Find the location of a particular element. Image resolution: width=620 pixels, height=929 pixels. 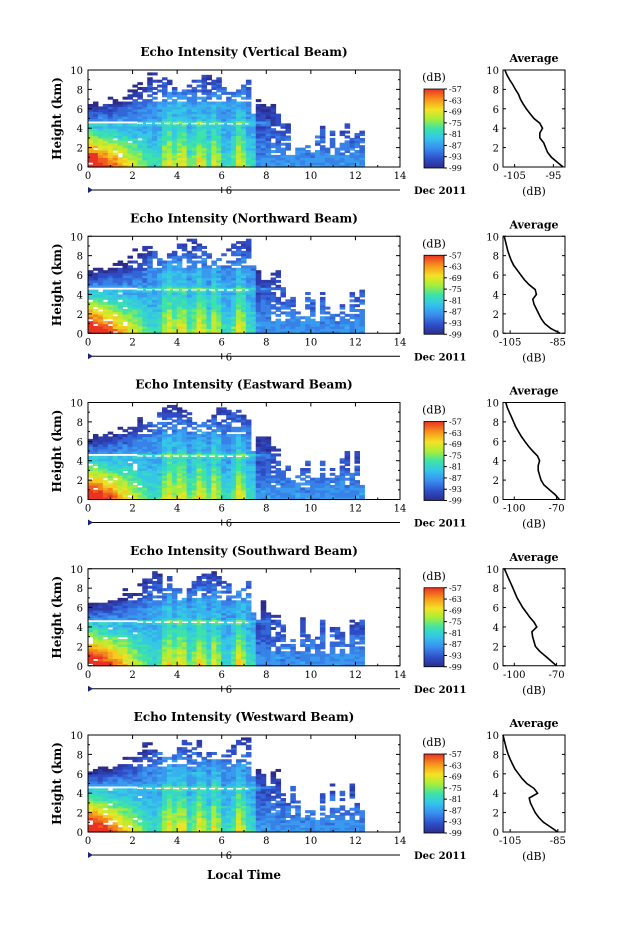

average-x-label: (dB) is located at coordinates (534, 357).